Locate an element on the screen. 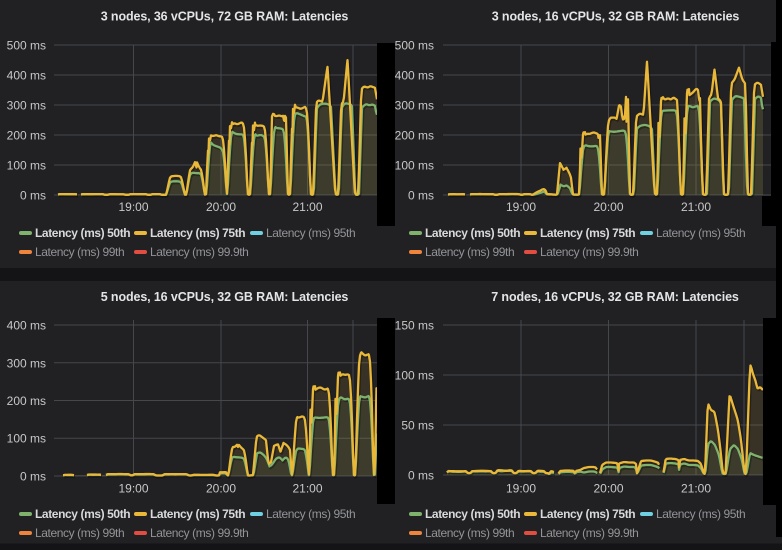 This screenshot has height=550, width=782. svg-text: 150 ms is located at coordinates (414, 326).